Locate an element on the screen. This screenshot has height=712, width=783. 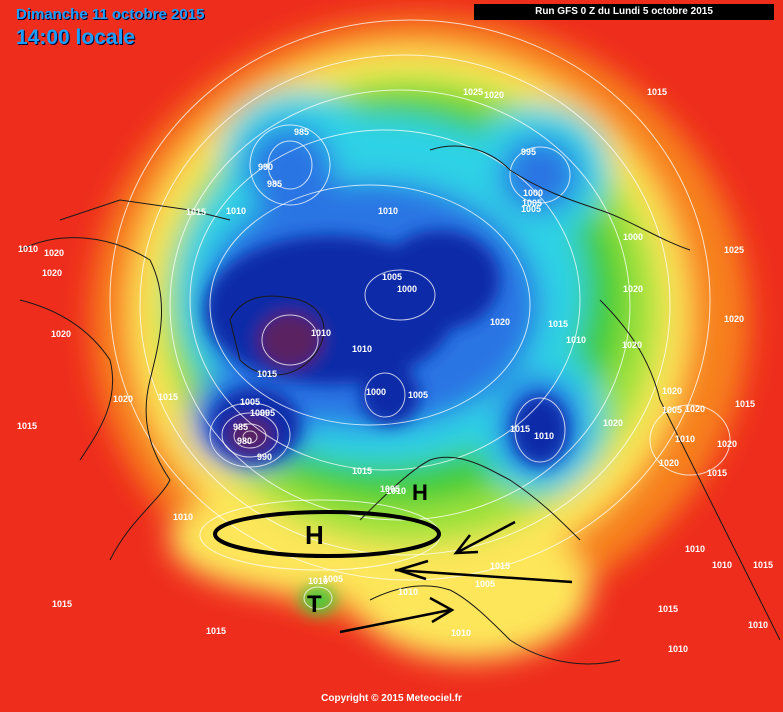
arrow-east-middle-head is located at coordinates (411, 570).